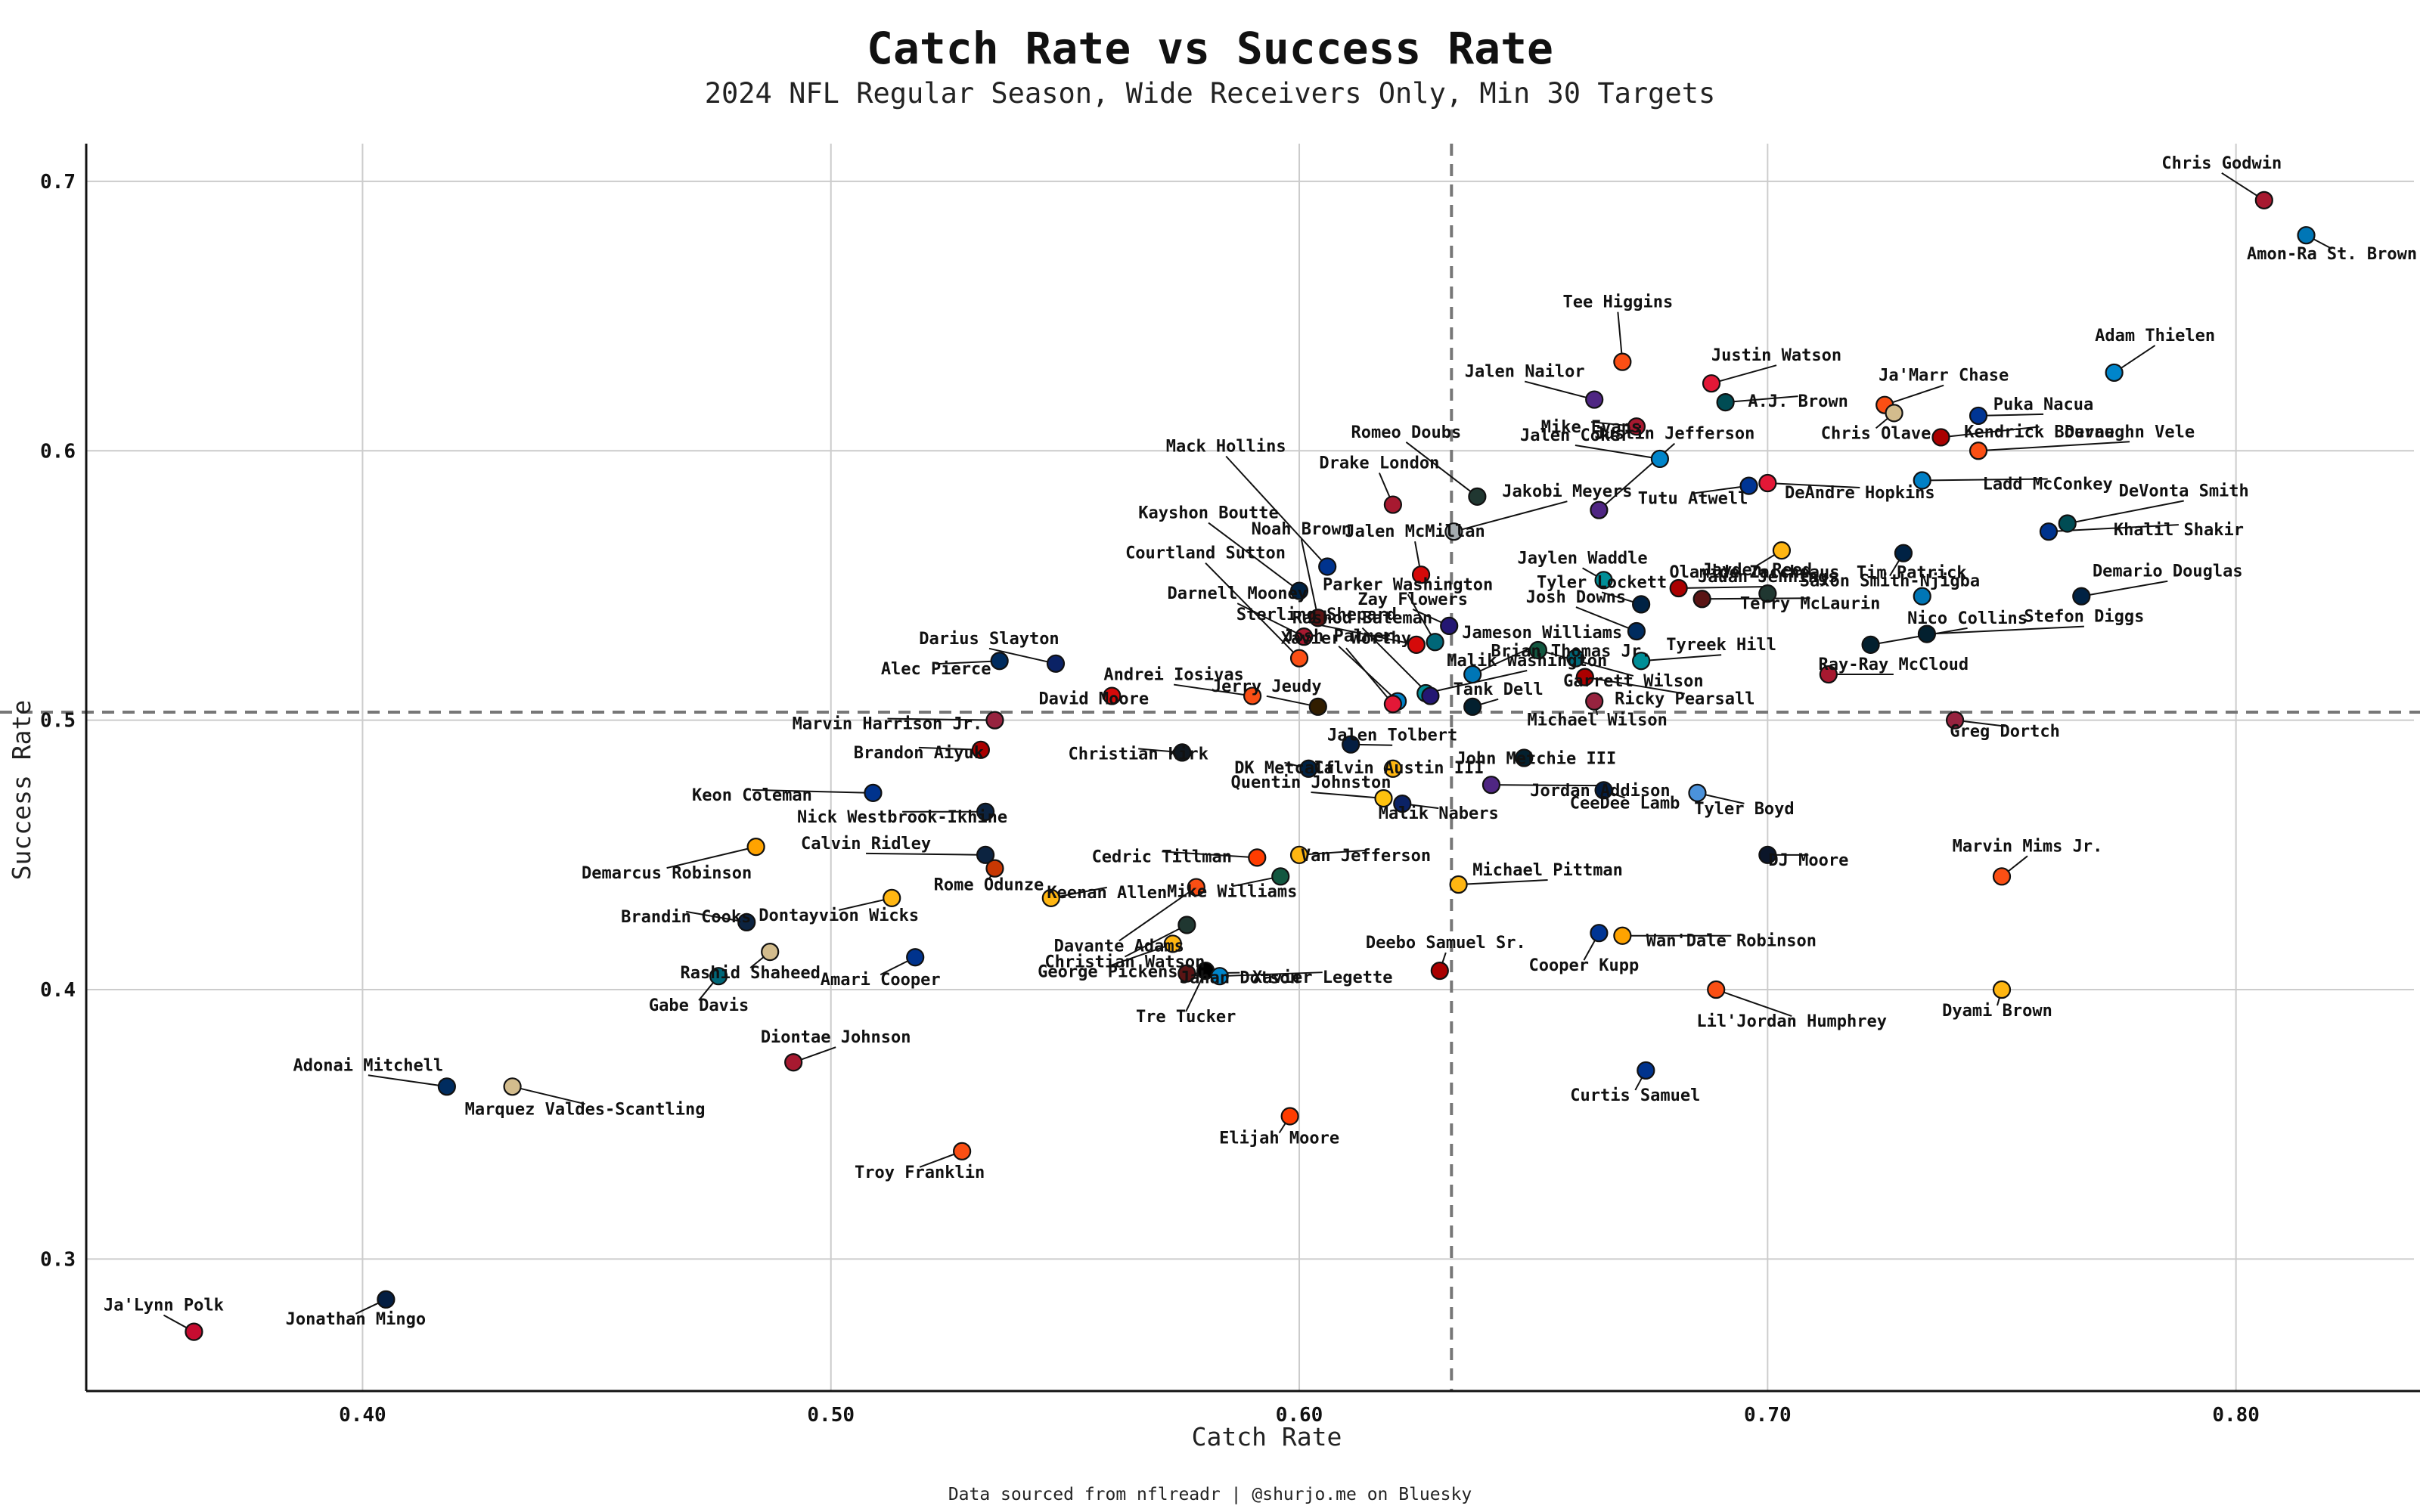  I want to click on label-jauan-jennings: Jauan Jennings, so click(1768, 577).